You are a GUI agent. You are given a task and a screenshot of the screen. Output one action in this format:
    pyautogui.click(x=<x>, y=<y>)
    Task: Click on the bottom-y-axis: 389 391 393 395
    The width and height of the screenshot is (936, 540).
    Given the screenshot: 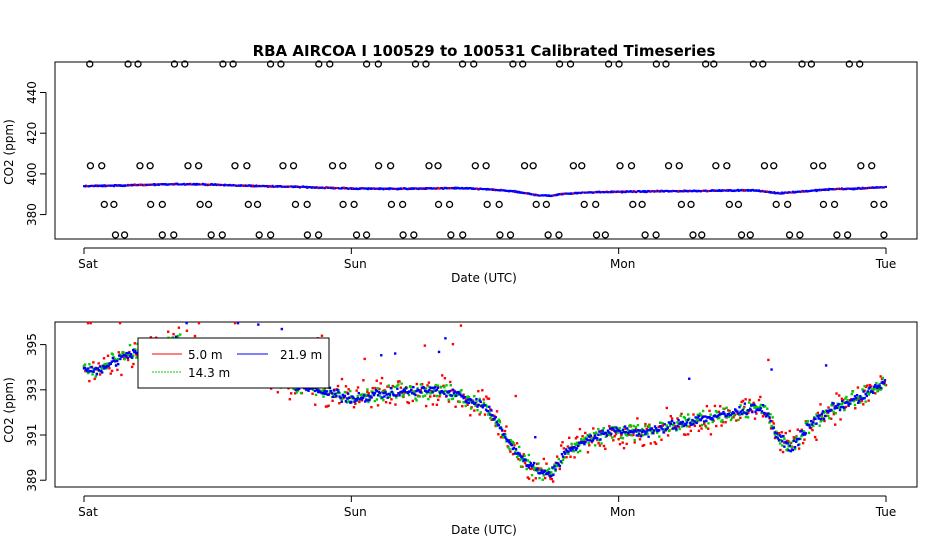 What is the action you would take?
    pyautogui.click(x=36, y=412)
    